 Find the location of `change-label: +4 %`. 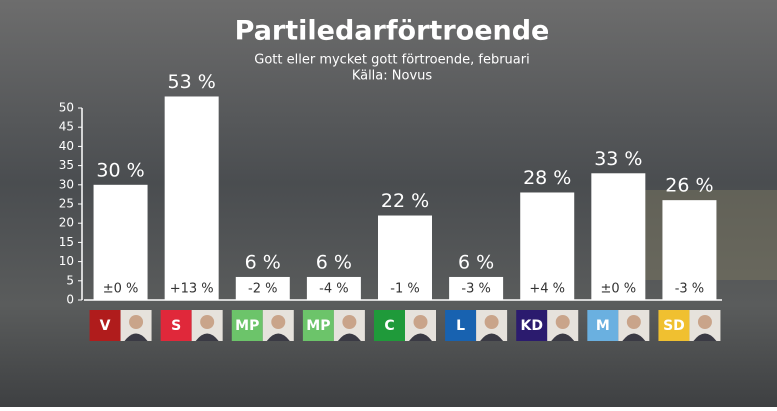

change-label: +4 % is located at coordinates (547, 289).